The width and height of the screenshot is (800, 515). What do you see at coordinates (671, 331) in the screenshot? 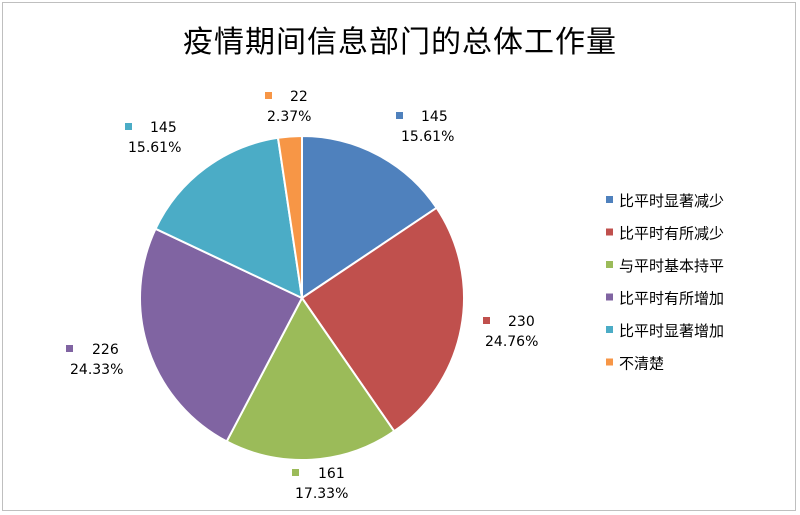
I see `legend-entry: 比平时显著增加` at bounding box center [671, 331].